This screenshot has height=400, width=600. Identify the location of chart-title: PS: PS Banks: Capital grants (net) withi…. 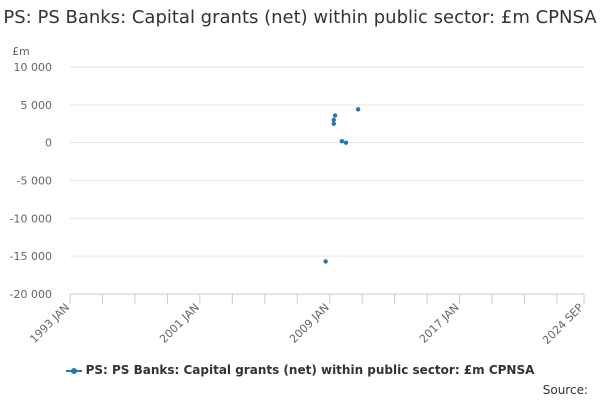
(300, 17).